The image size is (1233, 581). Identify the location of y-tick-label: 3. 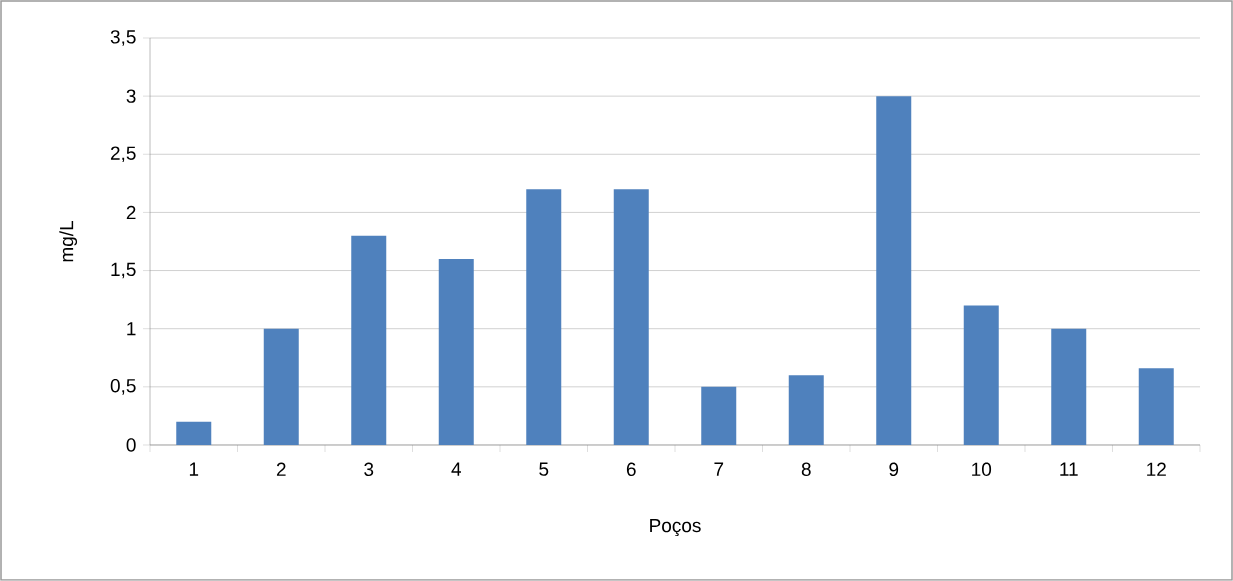
(131, 96).